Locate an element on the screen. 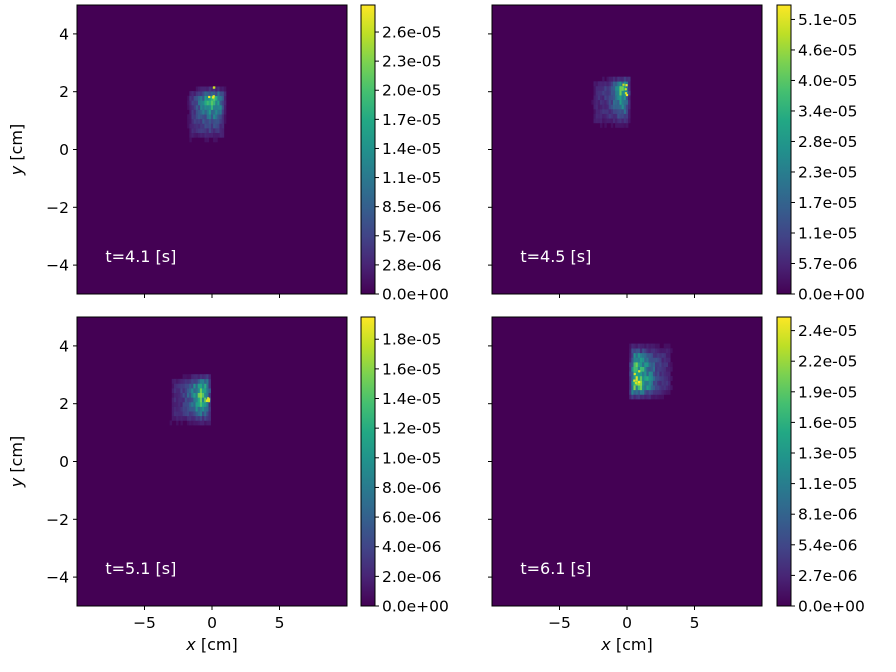 This screenshot has width=896, height=672. y-tick-label: 0 is located at coordinates (64, 150).